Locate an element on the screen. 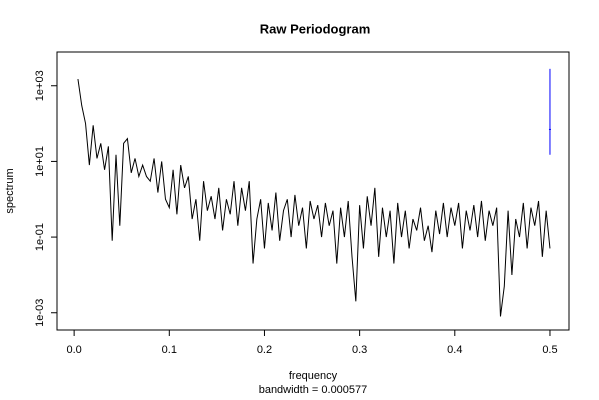 This screenshot has height=400, width=599. x-tick-label: 0.1 is located at coordinates (169, 350).